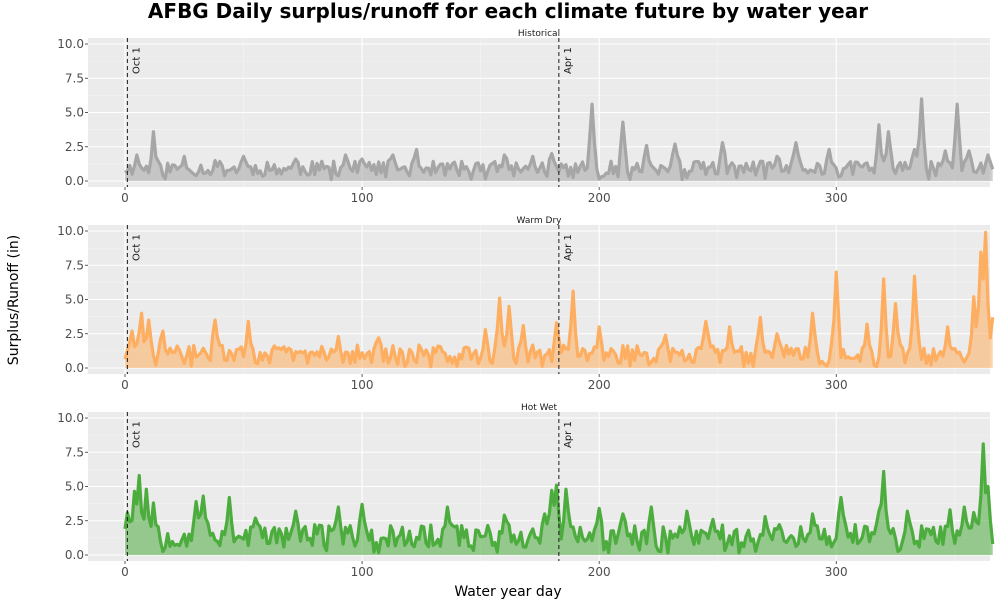  Describe the element at coordinates (14, 300) in the screenshot. I see `y-axis-title: Surplus/Runoff (in)` at that location.